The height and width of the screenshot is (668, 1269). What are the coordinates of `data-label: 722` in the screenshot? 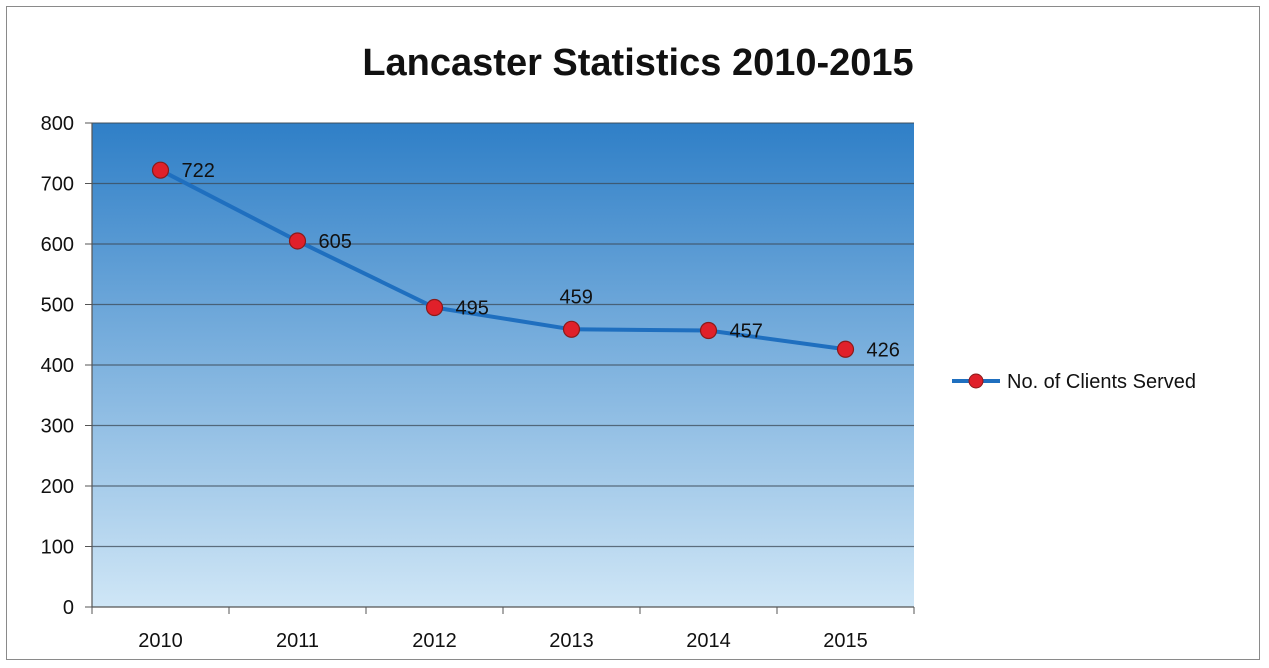 It's located at (198, 171).